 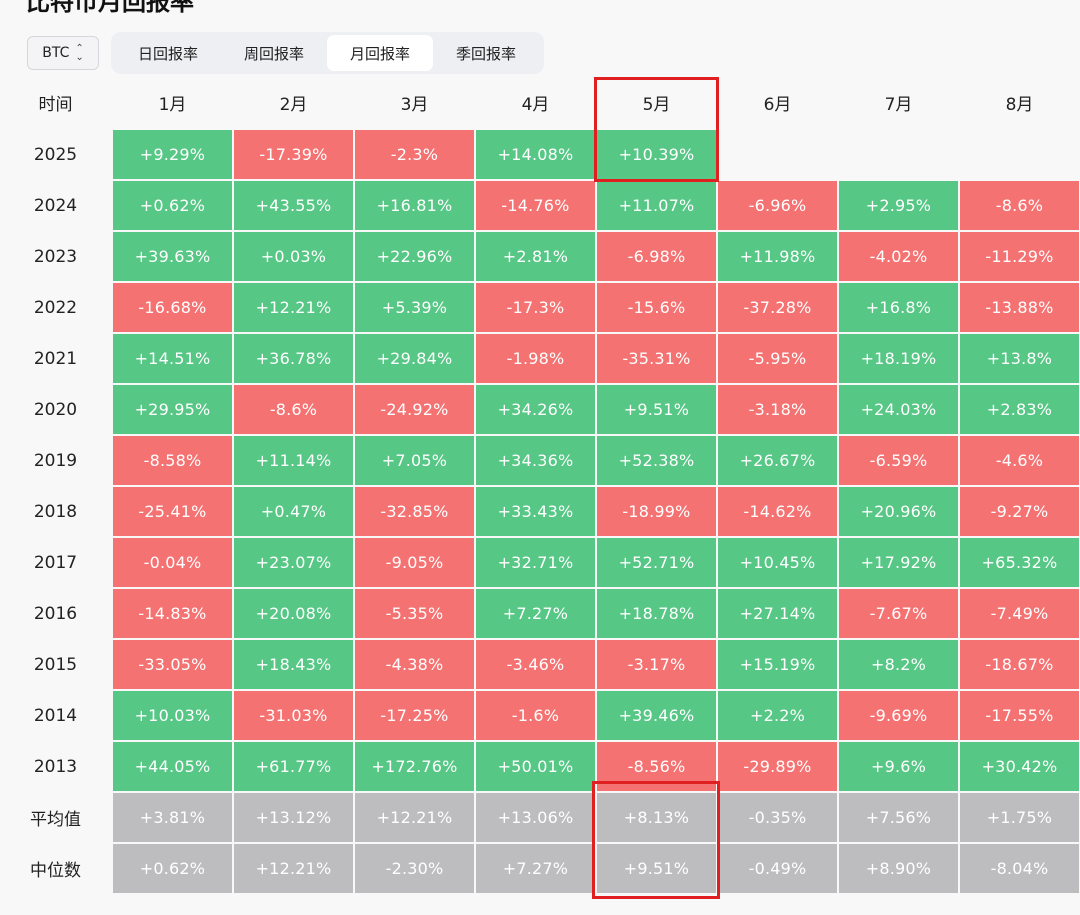 I want to click on month-header: 3月, so click(x=414, y=105).